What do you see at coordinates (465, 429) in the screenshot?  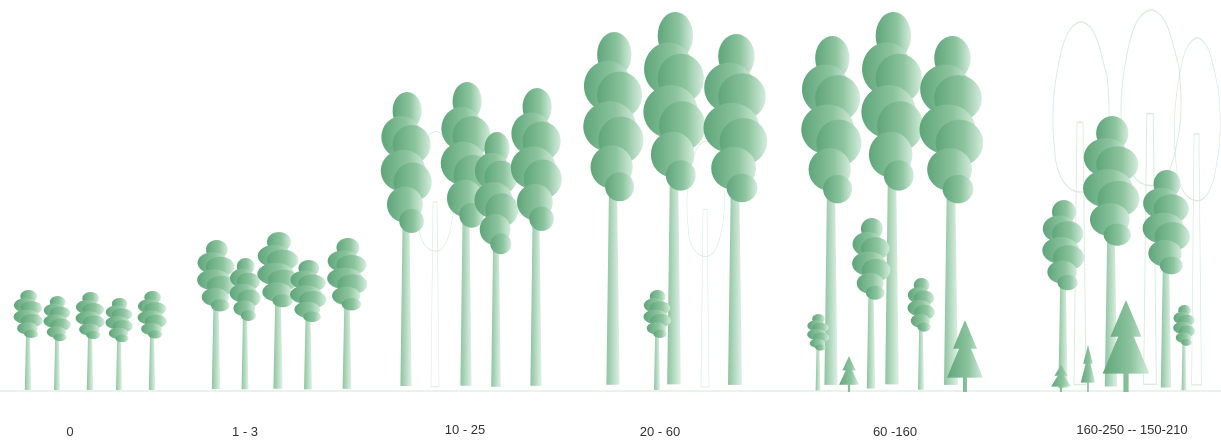 I see `stage-label: 10 - 25` at bounding box center [465, 429].